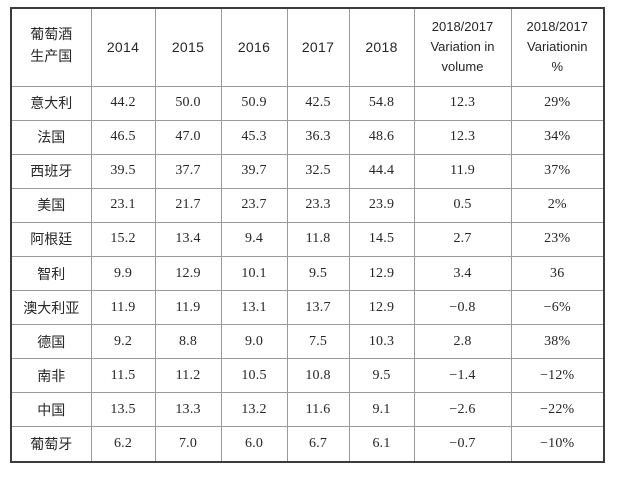 This screenshot has width=617, height=480. I want to click on value-cell: 48.6, so click(381, 137).